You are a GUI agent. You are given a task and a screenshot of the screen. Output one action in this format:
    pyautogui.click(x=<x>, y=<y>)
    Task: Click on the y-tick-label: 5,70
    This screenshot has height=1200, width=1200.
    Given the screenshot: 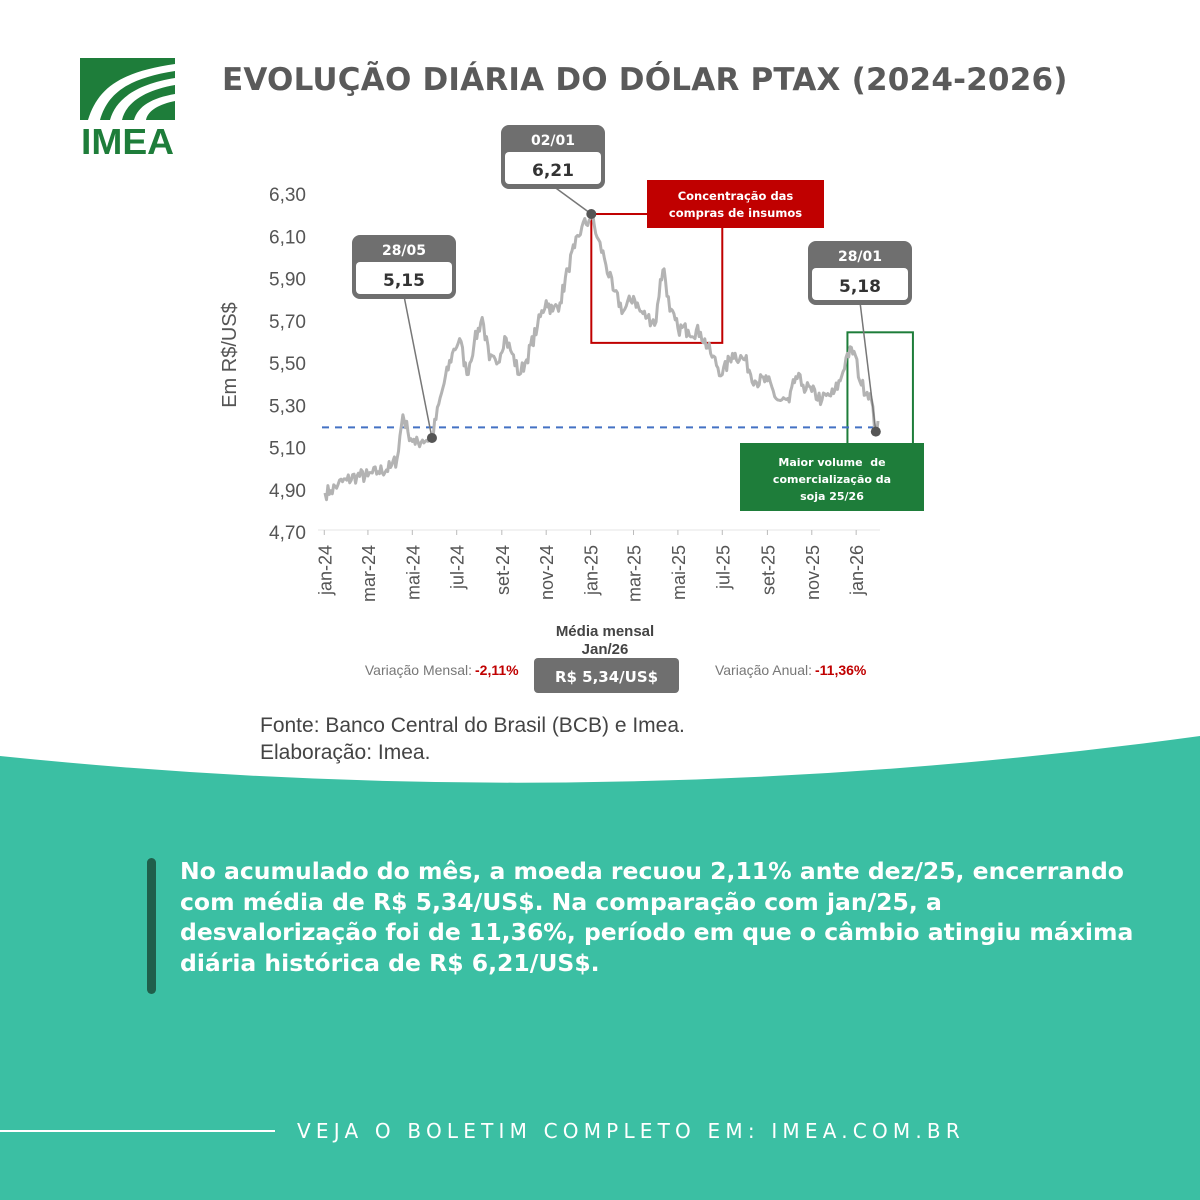 What is the action you would take?
    pyautogui.click(x=287, y=322)
    